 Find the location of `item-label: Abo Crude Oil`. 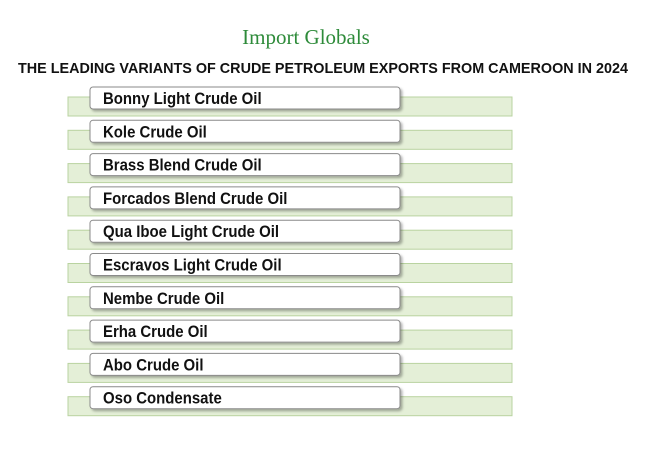

item-label: Abo Crude Oil is located at coordinates (153, 366).